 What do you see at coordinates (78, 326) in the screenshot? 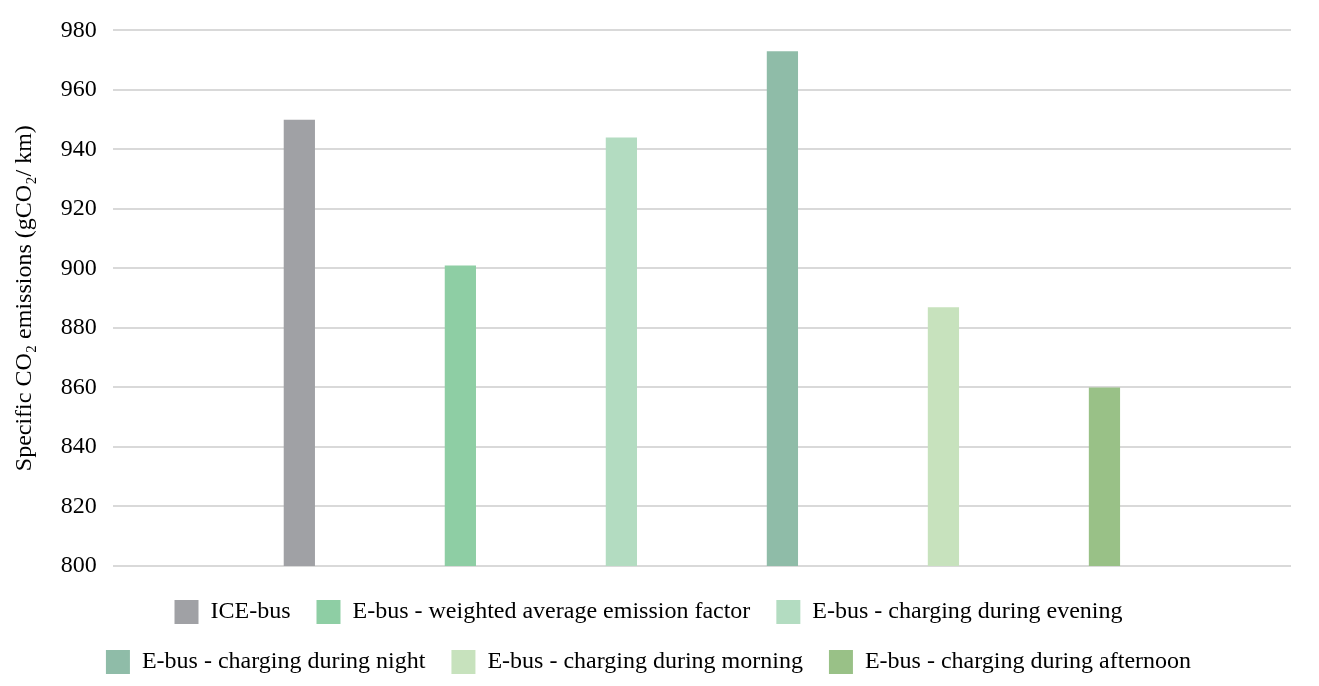
I see `y-tick-label: 880` at bounding box center [78, 326].